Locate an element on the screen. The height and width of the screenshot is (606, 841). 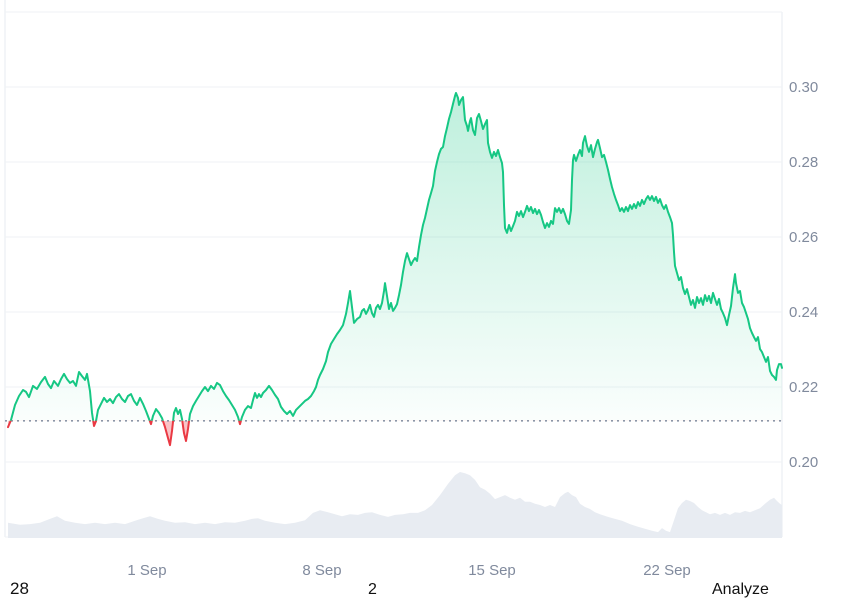
y-axis-tick-label: 0.30 is located at coordinates (803, 87).